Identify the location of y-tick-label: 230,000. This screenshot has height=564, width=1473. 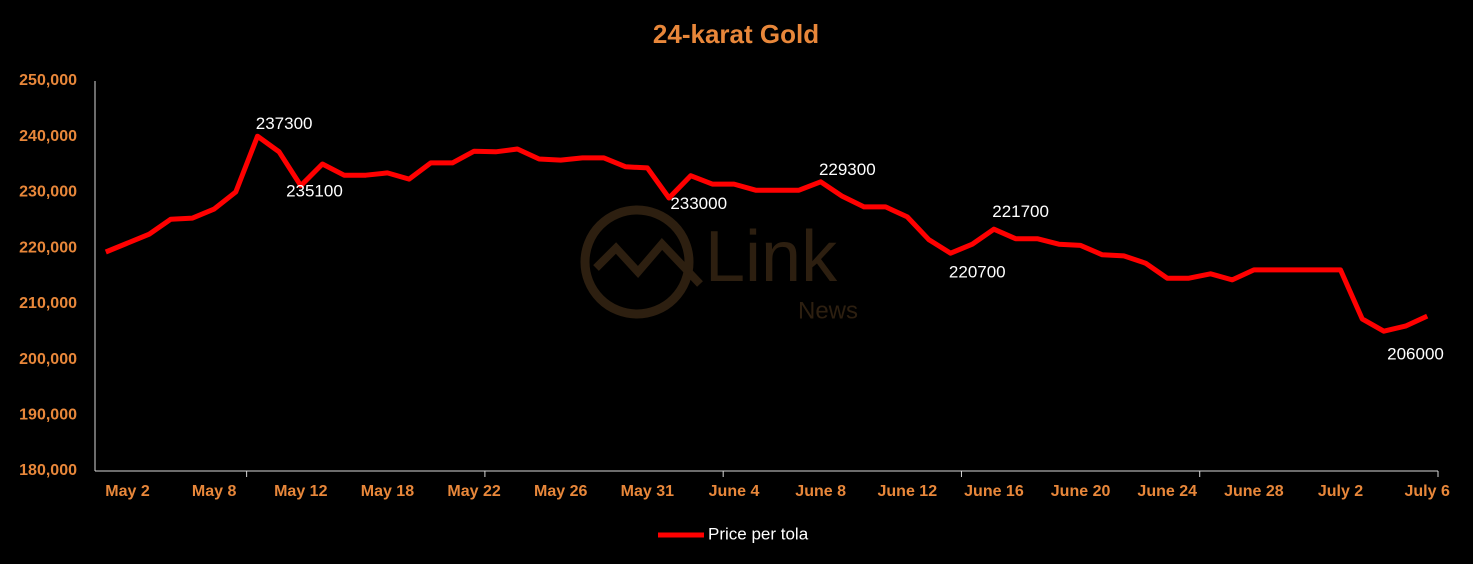
(48, 192).